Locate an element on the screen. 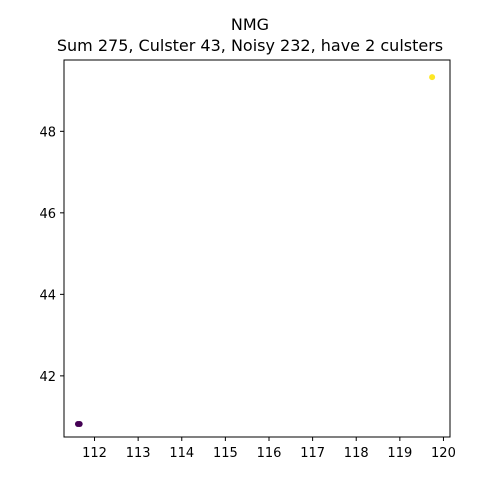 The height and width of the screenshot is (500, 500). y-tick-label: 46 is located at coordinates (47, 214).